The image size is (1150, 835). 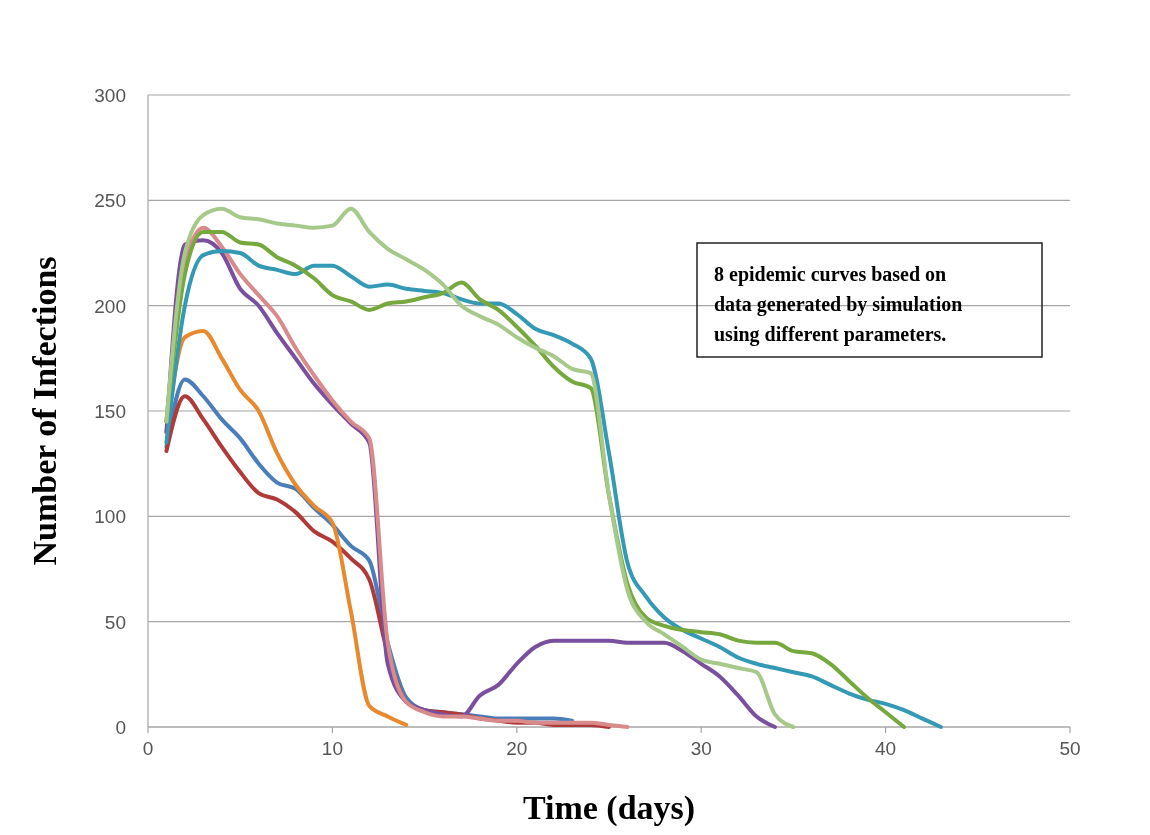 What do you see at coordinates (110, 411) in the screenshot?
I see `y-tick-label: 150` at bounding box center [110, 411].